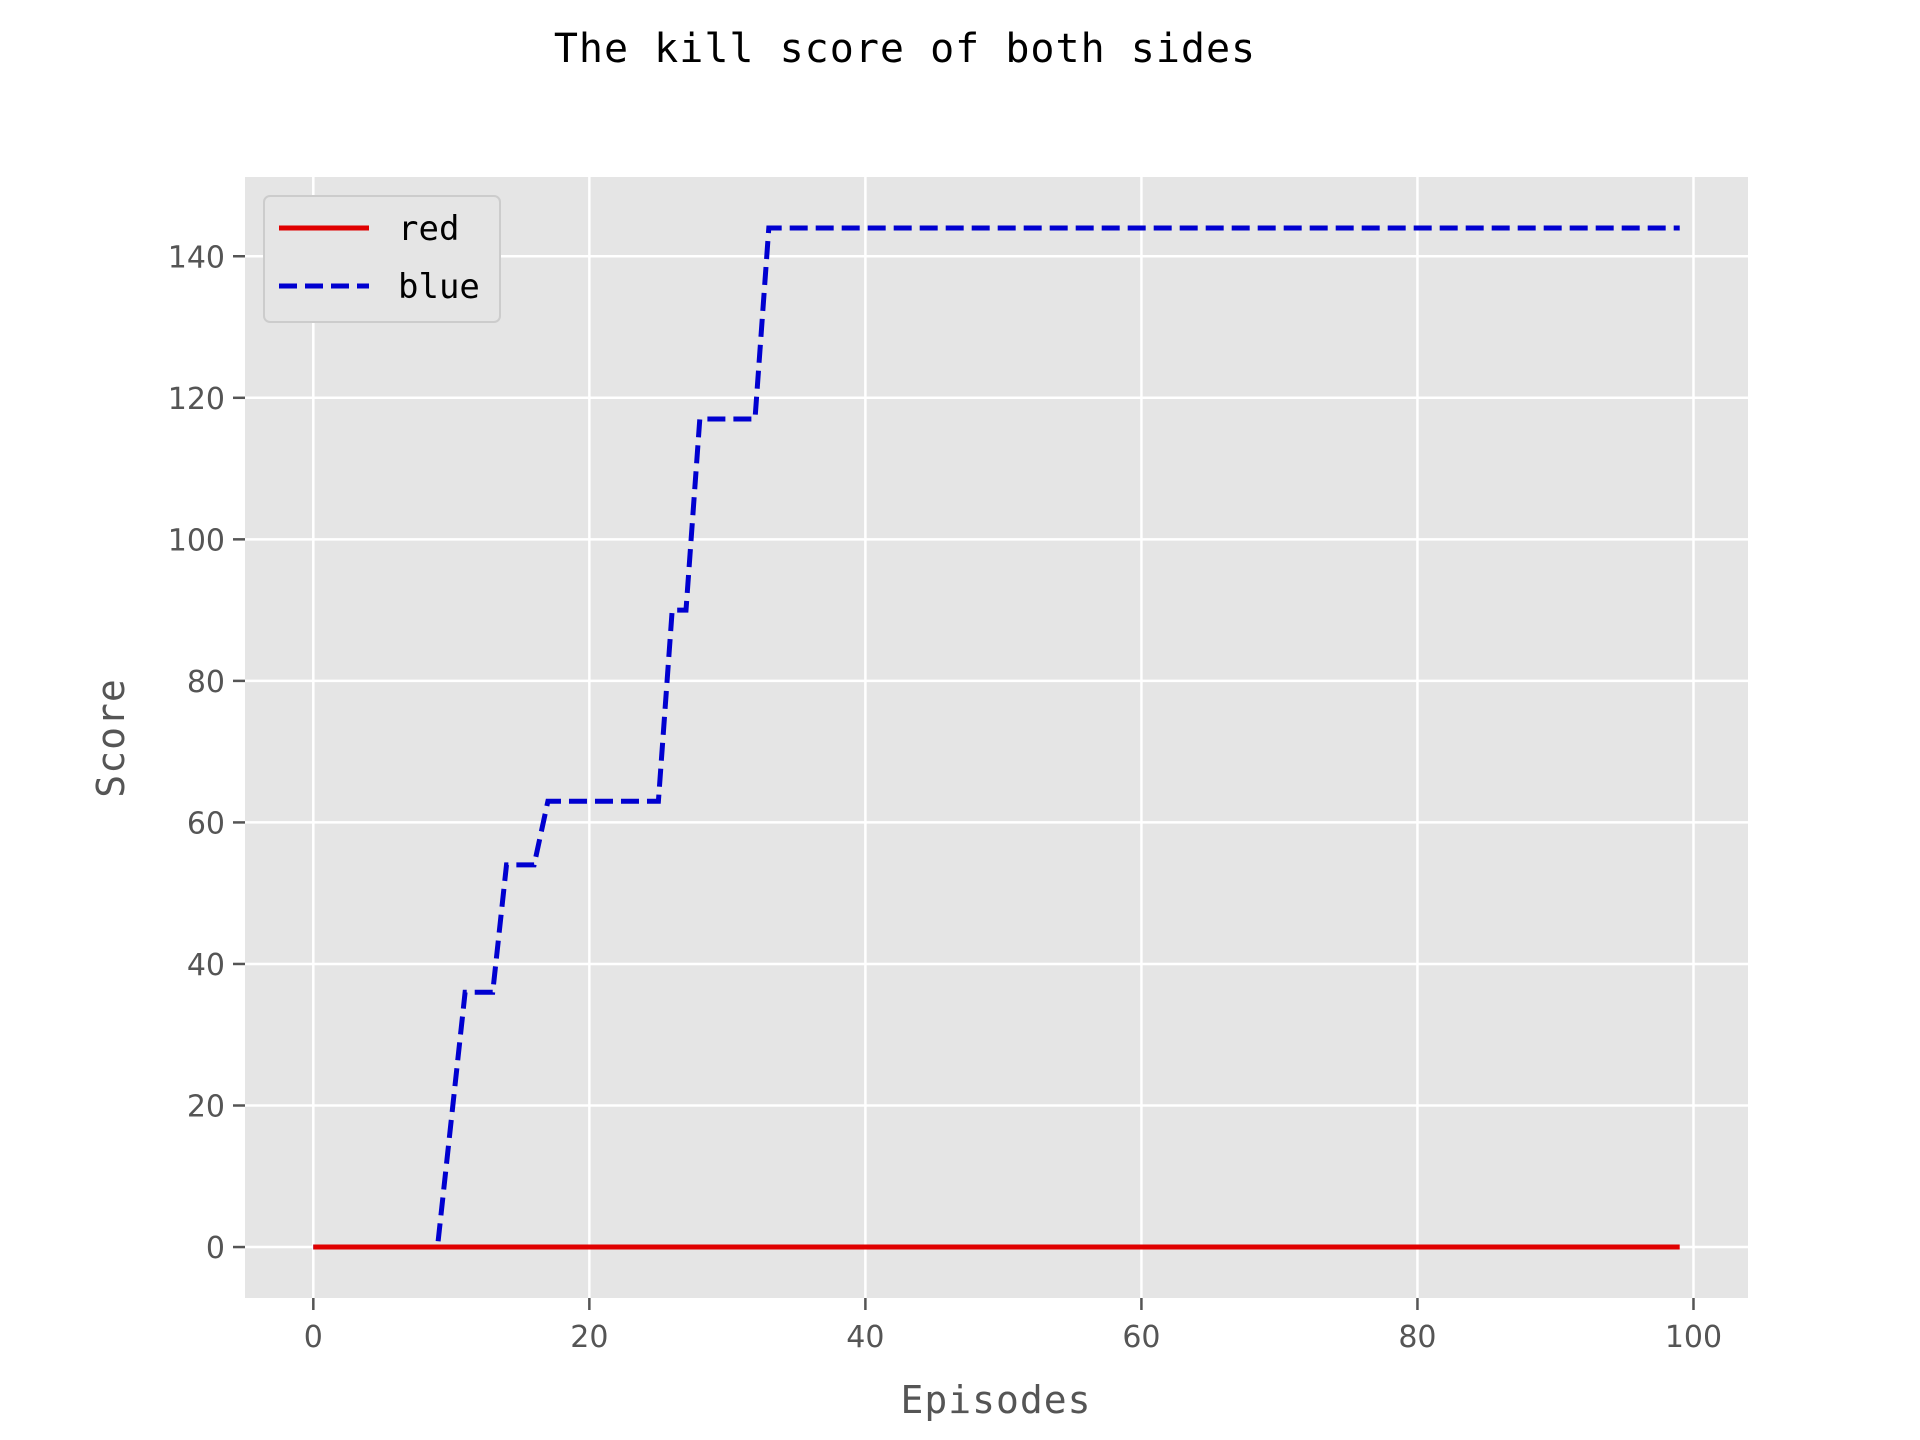 The width and height of the screenshot is (1920, 1440). What do you see at coordinates (111, 737) in the screenshot?
I see `y-axis-label: Score` at bounding box center [111, 737].